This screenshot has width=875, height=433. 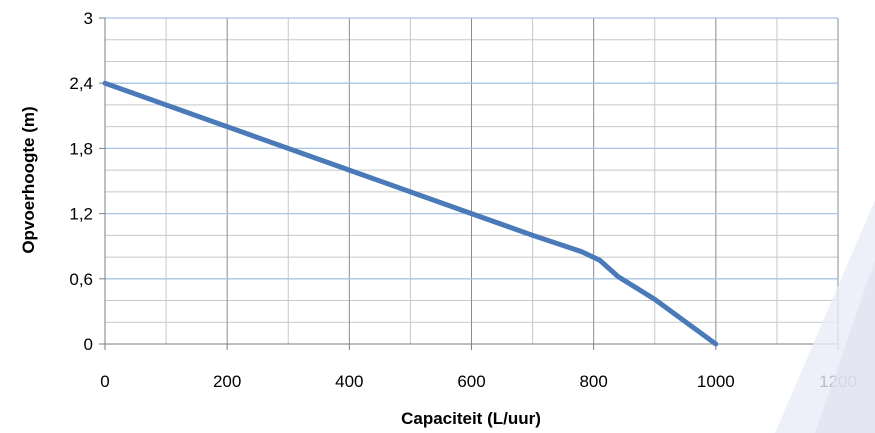 I want to click on y-axis-title: Opvoerhoogte (m), so click(x=28, y=179).